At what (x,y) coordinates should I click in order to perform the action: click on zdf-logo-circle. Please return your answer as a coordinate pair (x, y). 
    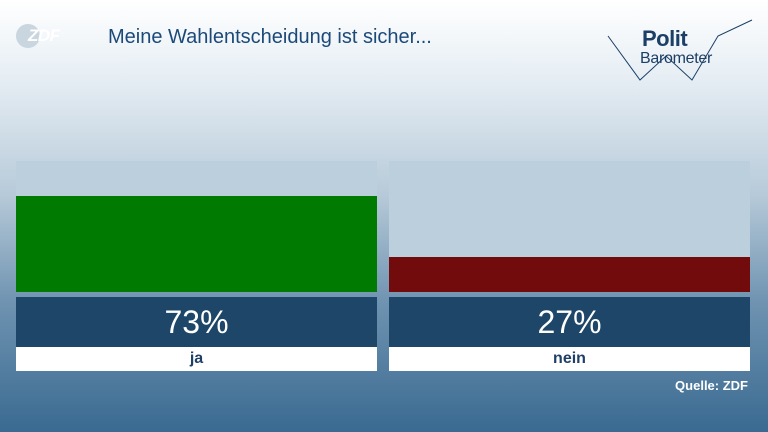
    Looking at the image, I should click on (28, 36).